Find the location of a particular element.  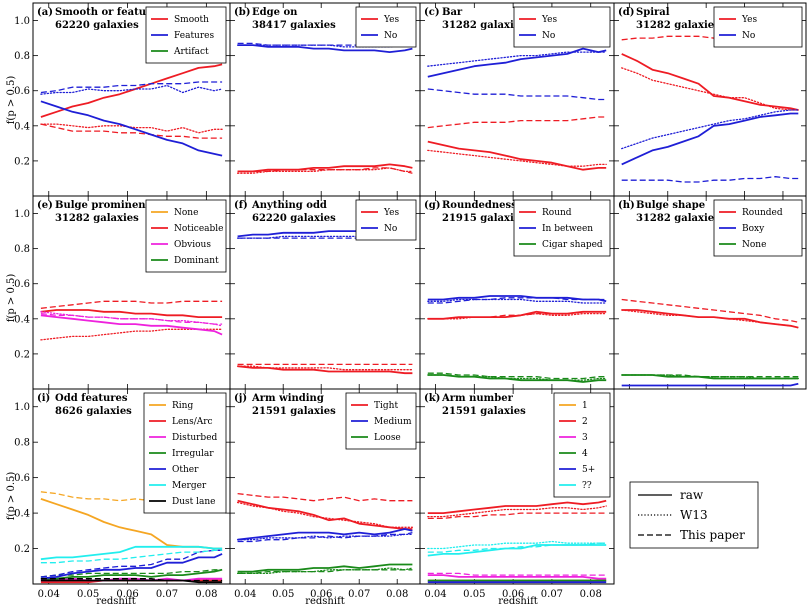

panel-title: (e) is located at coordinates (45, 205).